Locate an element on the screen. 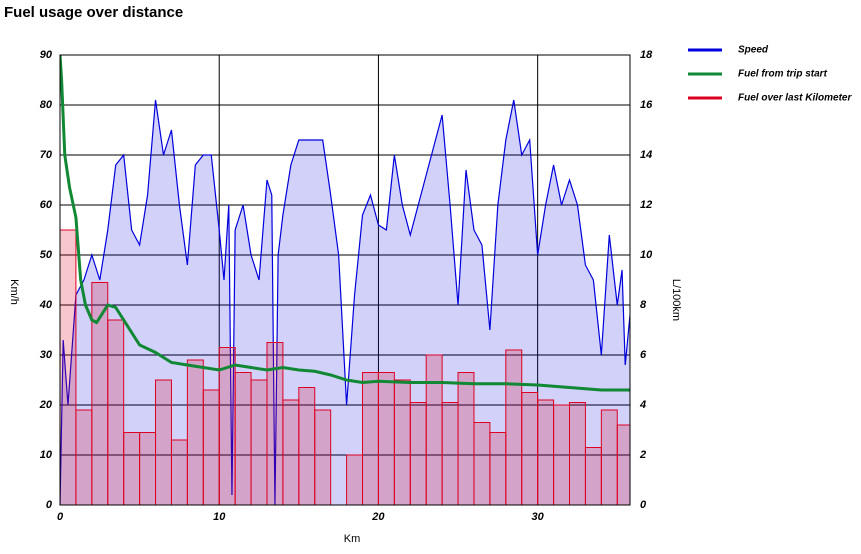 This screenshot has width=861, height=554. y2-tick-label: 16 is located at coordinates (646, 105).